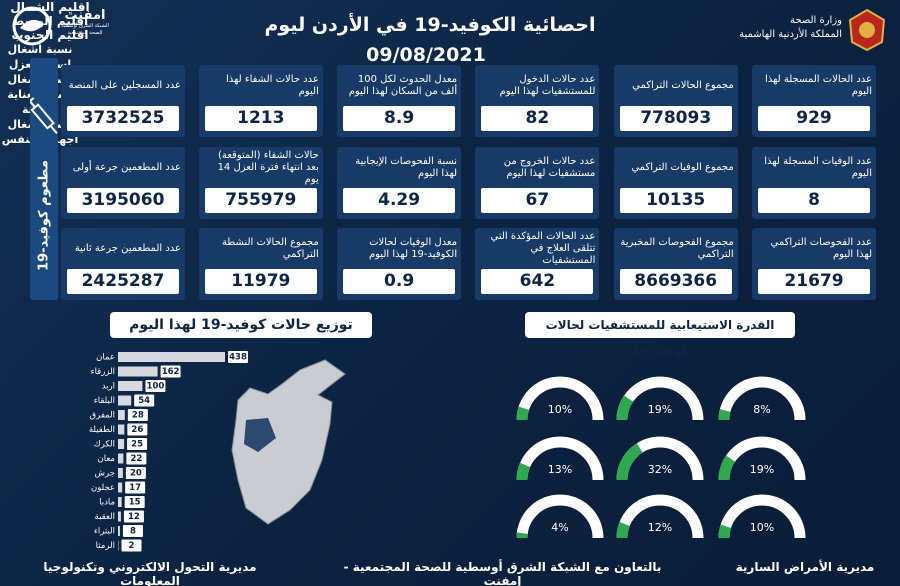 The height and width of the screenshot is (586, 900). Describe the element at coordinates (560, 469) in the screenshot. I see `gauge-label: 13%` at that location.